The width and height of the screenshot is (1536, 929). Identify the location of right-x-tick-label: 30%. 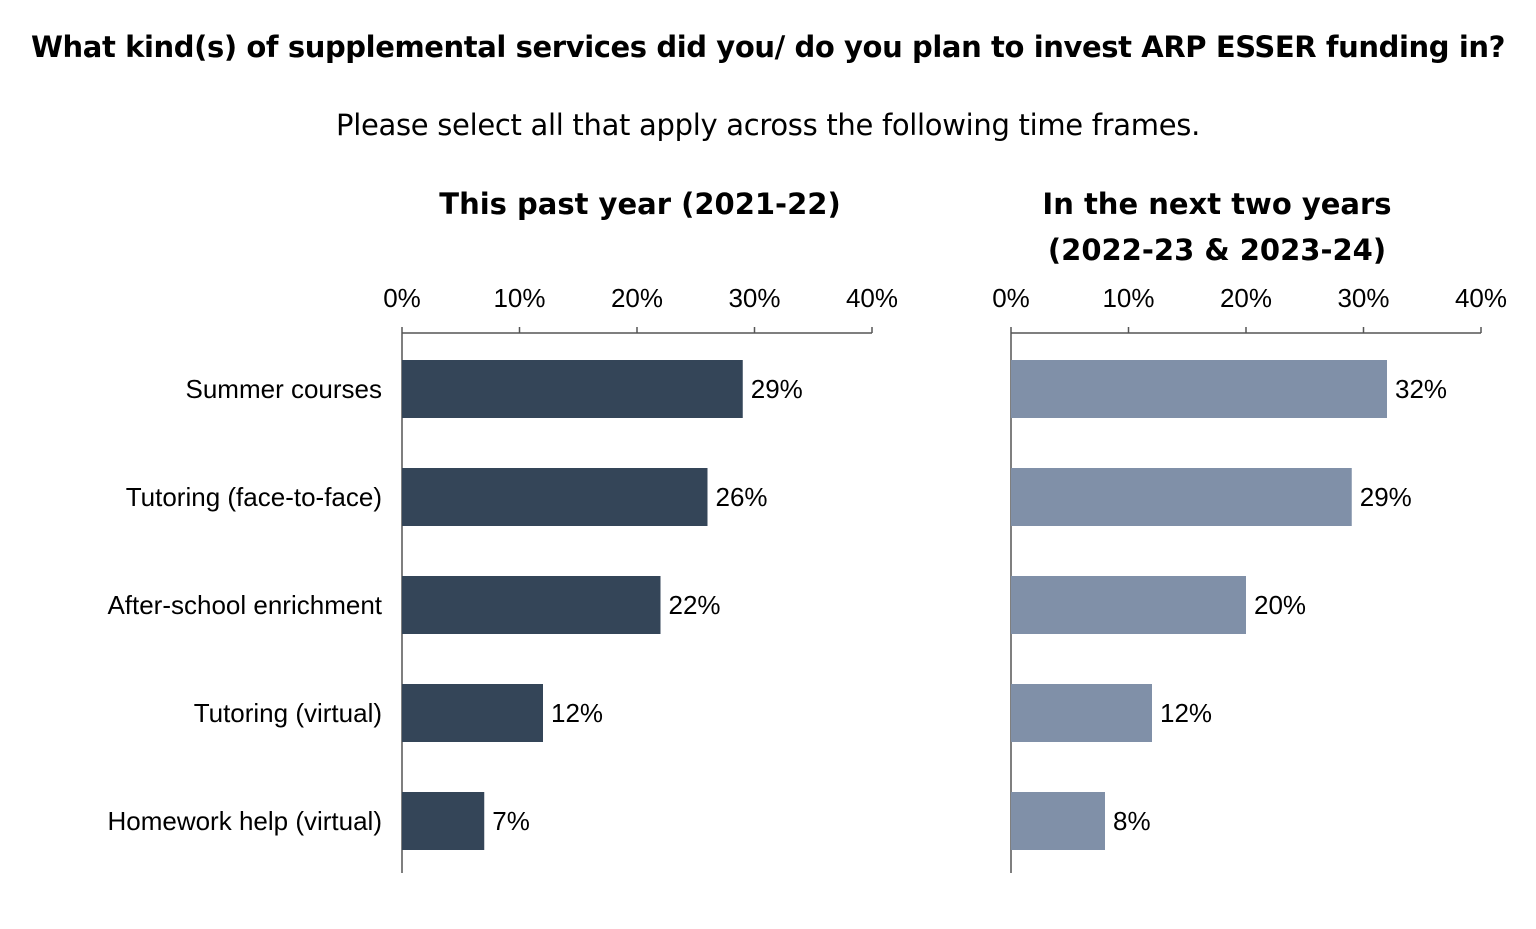
(1363, 298).